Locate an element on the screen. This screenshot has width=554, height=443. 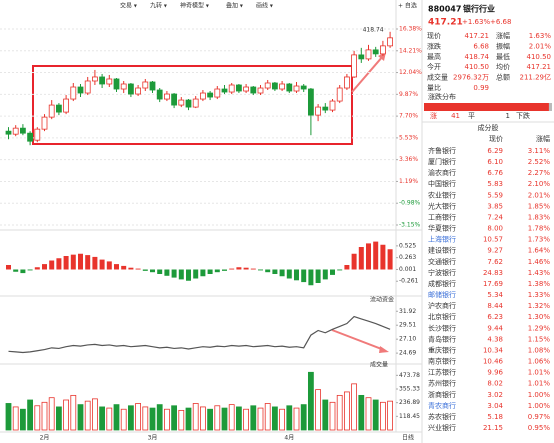
y-tick-label: 0.001 is located at coordinates (407, 269).